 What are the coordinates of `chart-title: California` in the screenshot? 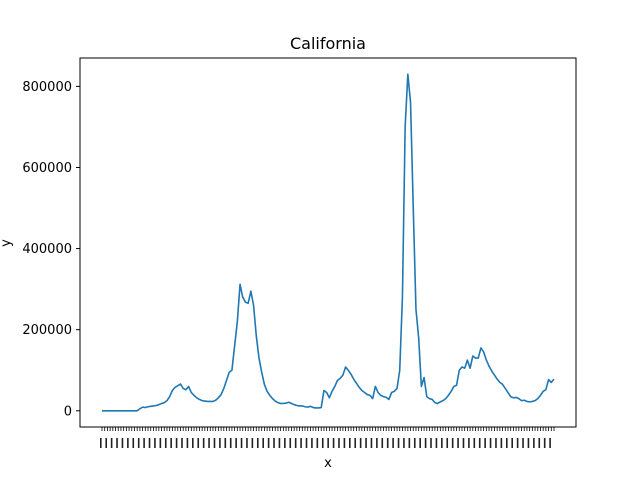 It's located at (328, 43).